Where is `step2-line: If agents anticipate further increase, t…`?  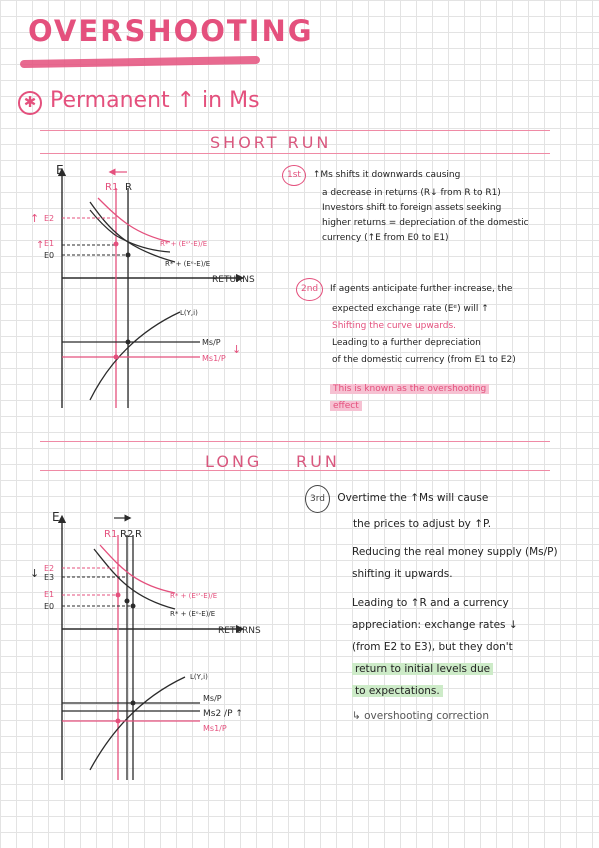 step2-line: If agents anticipate further increase, t… is located at coordinates (421, 289).